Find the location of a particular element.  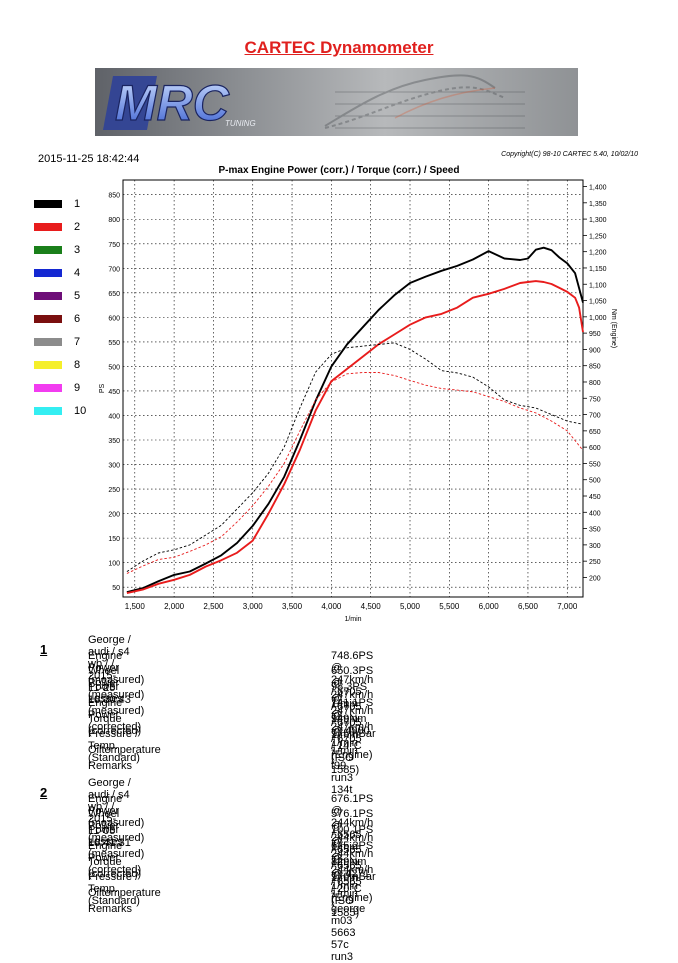

y-left-tick-label: 200 is located at coordinates (114, 515).